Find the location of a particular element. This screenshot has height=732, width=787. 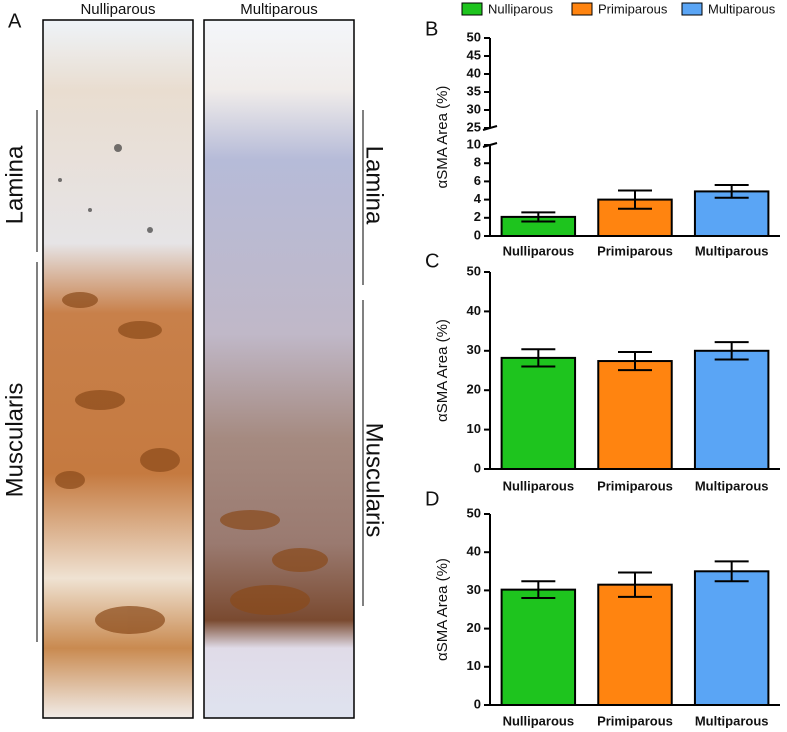

panel-label: B is located at coordinates (431, 29).